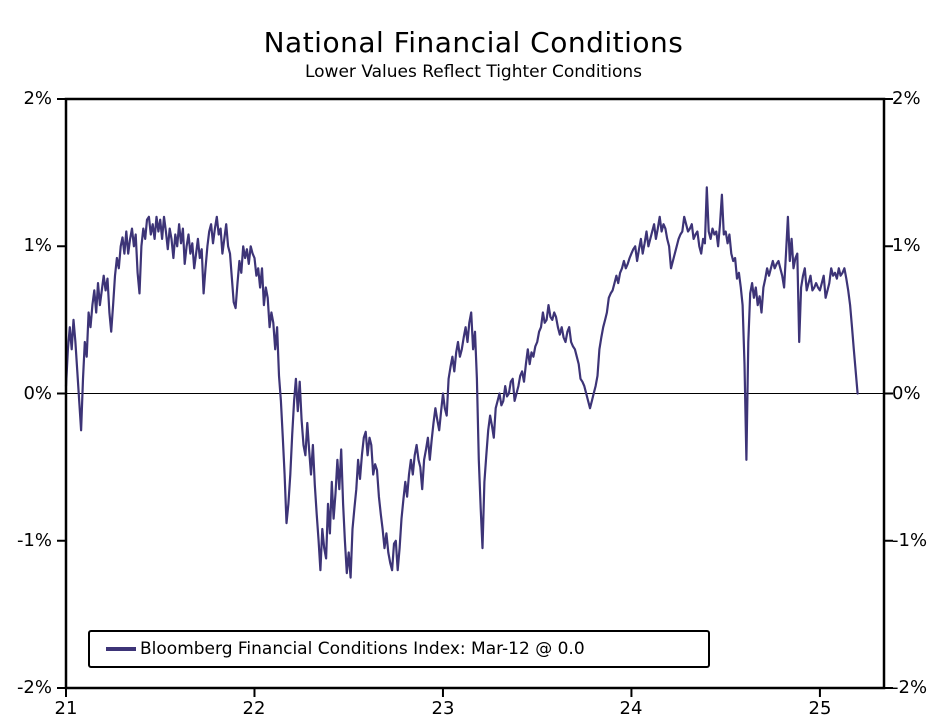  I want to click on y-axis-right-label-2pct: 2%, so click(906, 98).